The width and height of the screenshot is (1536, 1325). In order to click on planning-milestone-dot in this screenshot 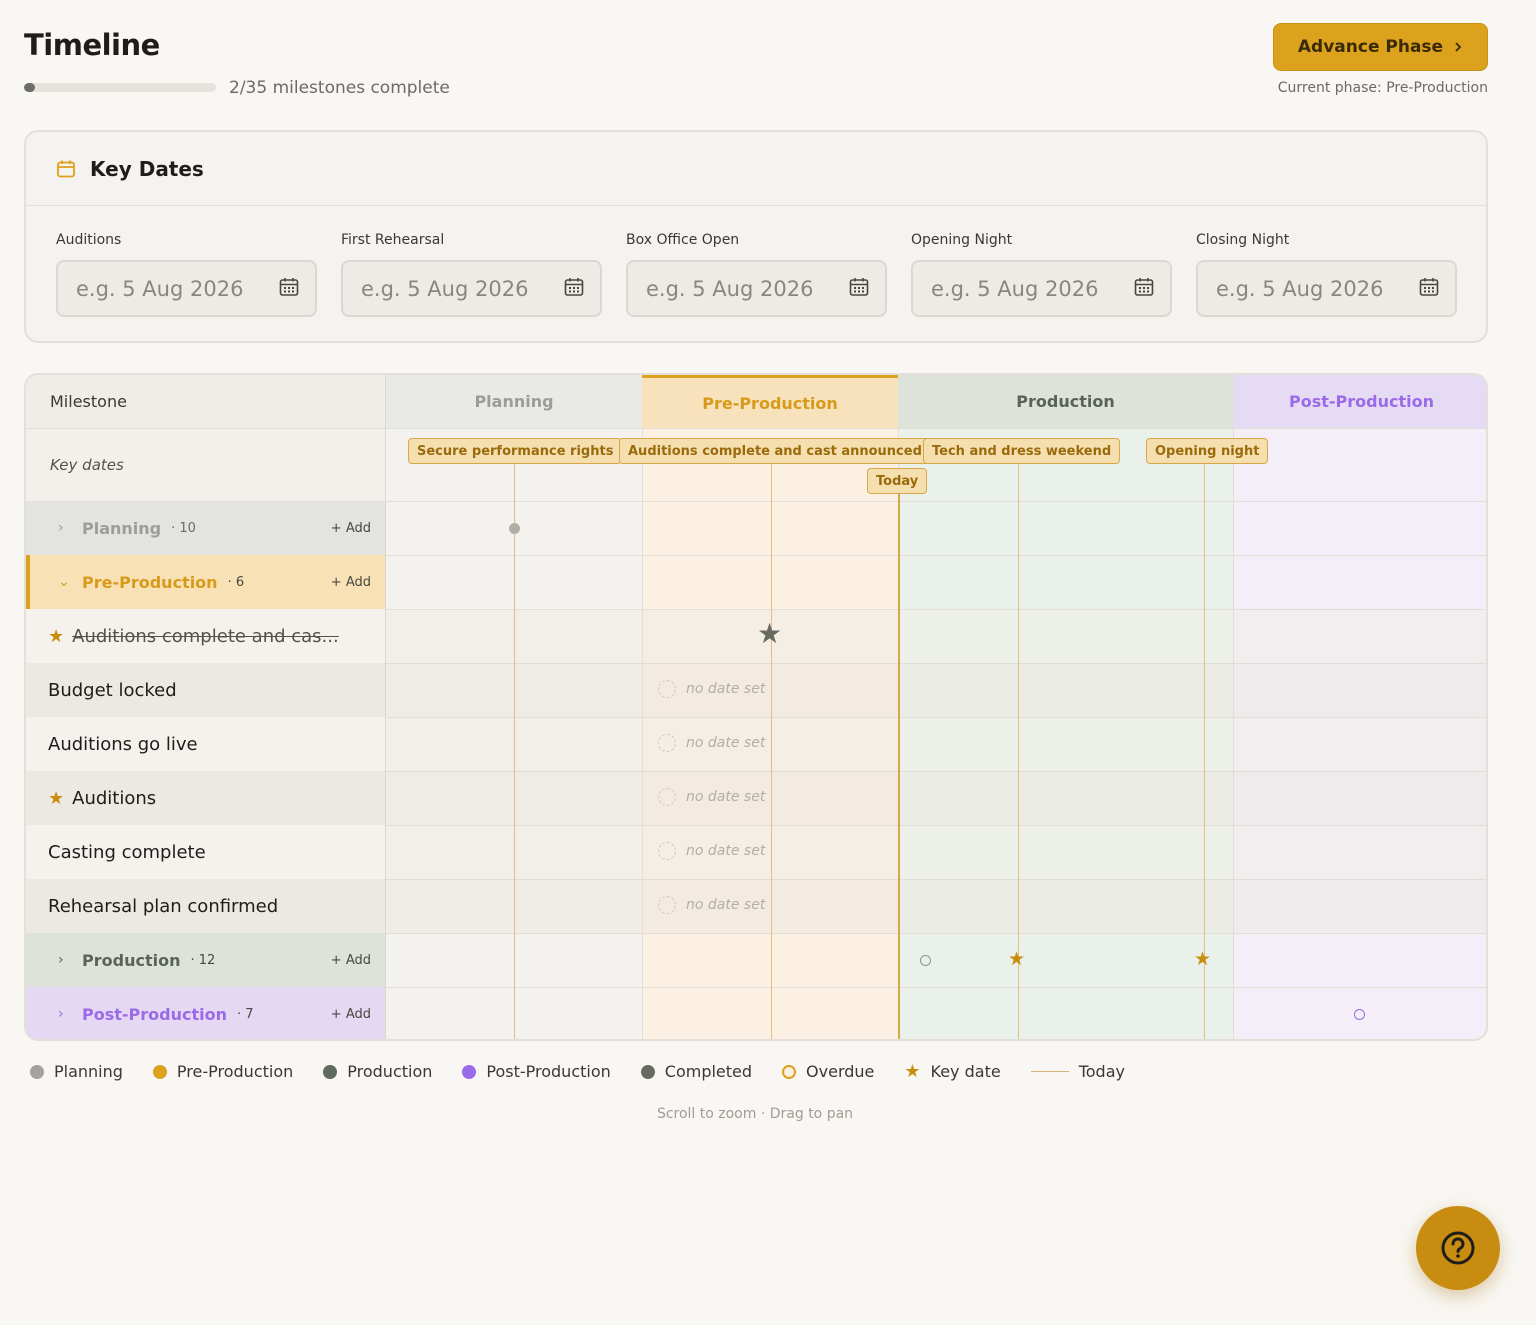, I will do `click(514, 528)`.